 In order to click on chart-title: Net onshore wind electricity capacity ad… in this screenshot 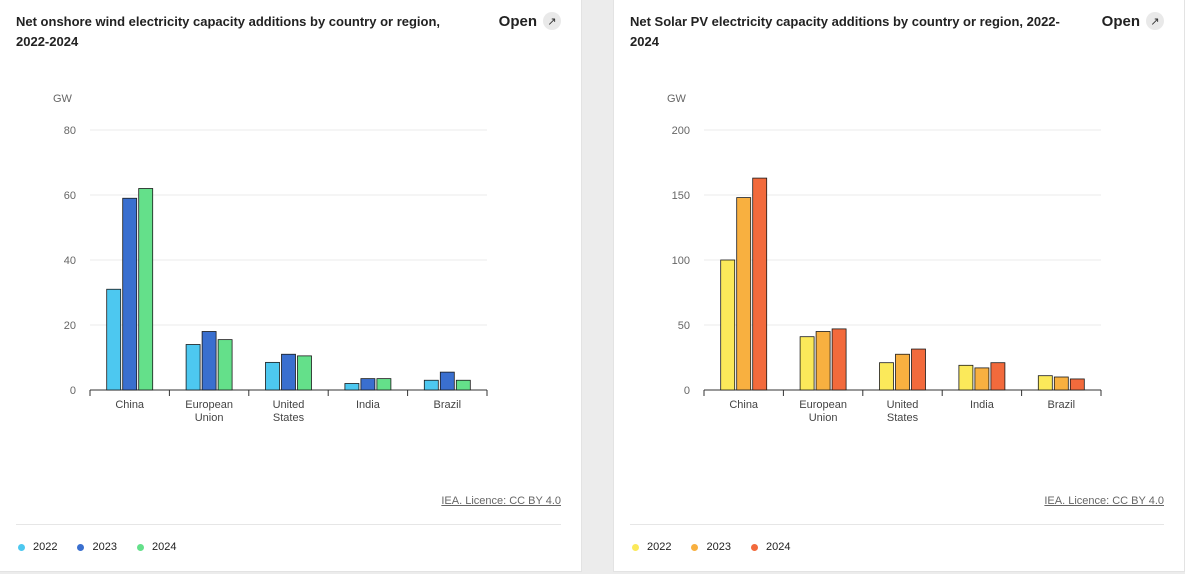, I will do `click(228, 31)`.